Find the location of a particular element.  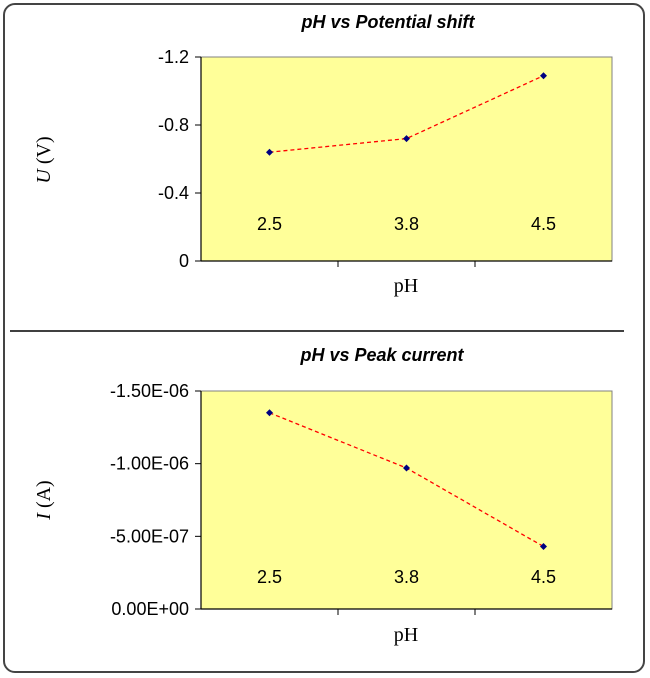

y-axis-label-symbol: U is located at coordinates (44, 176).